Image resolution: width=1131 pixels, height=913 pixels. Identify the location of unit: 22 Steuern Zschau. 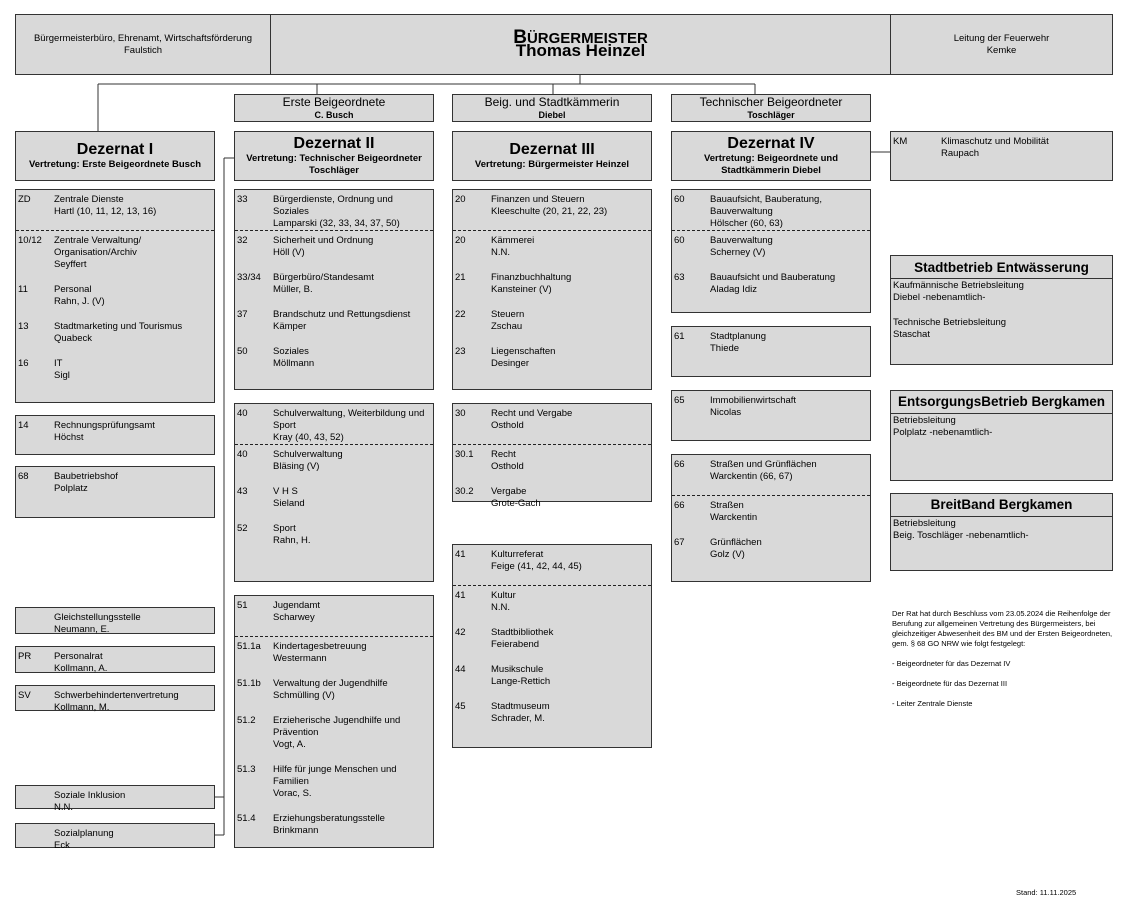
(550, 321).